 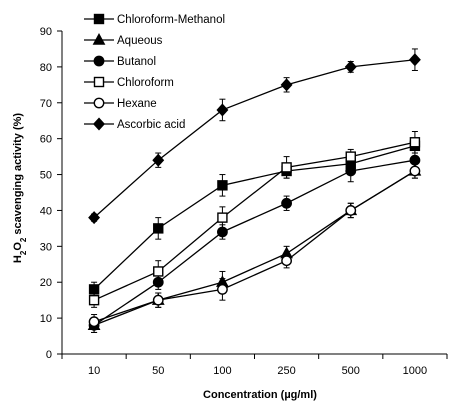 I want to click on y-tick-label: 70, so click(x=46, y=104).